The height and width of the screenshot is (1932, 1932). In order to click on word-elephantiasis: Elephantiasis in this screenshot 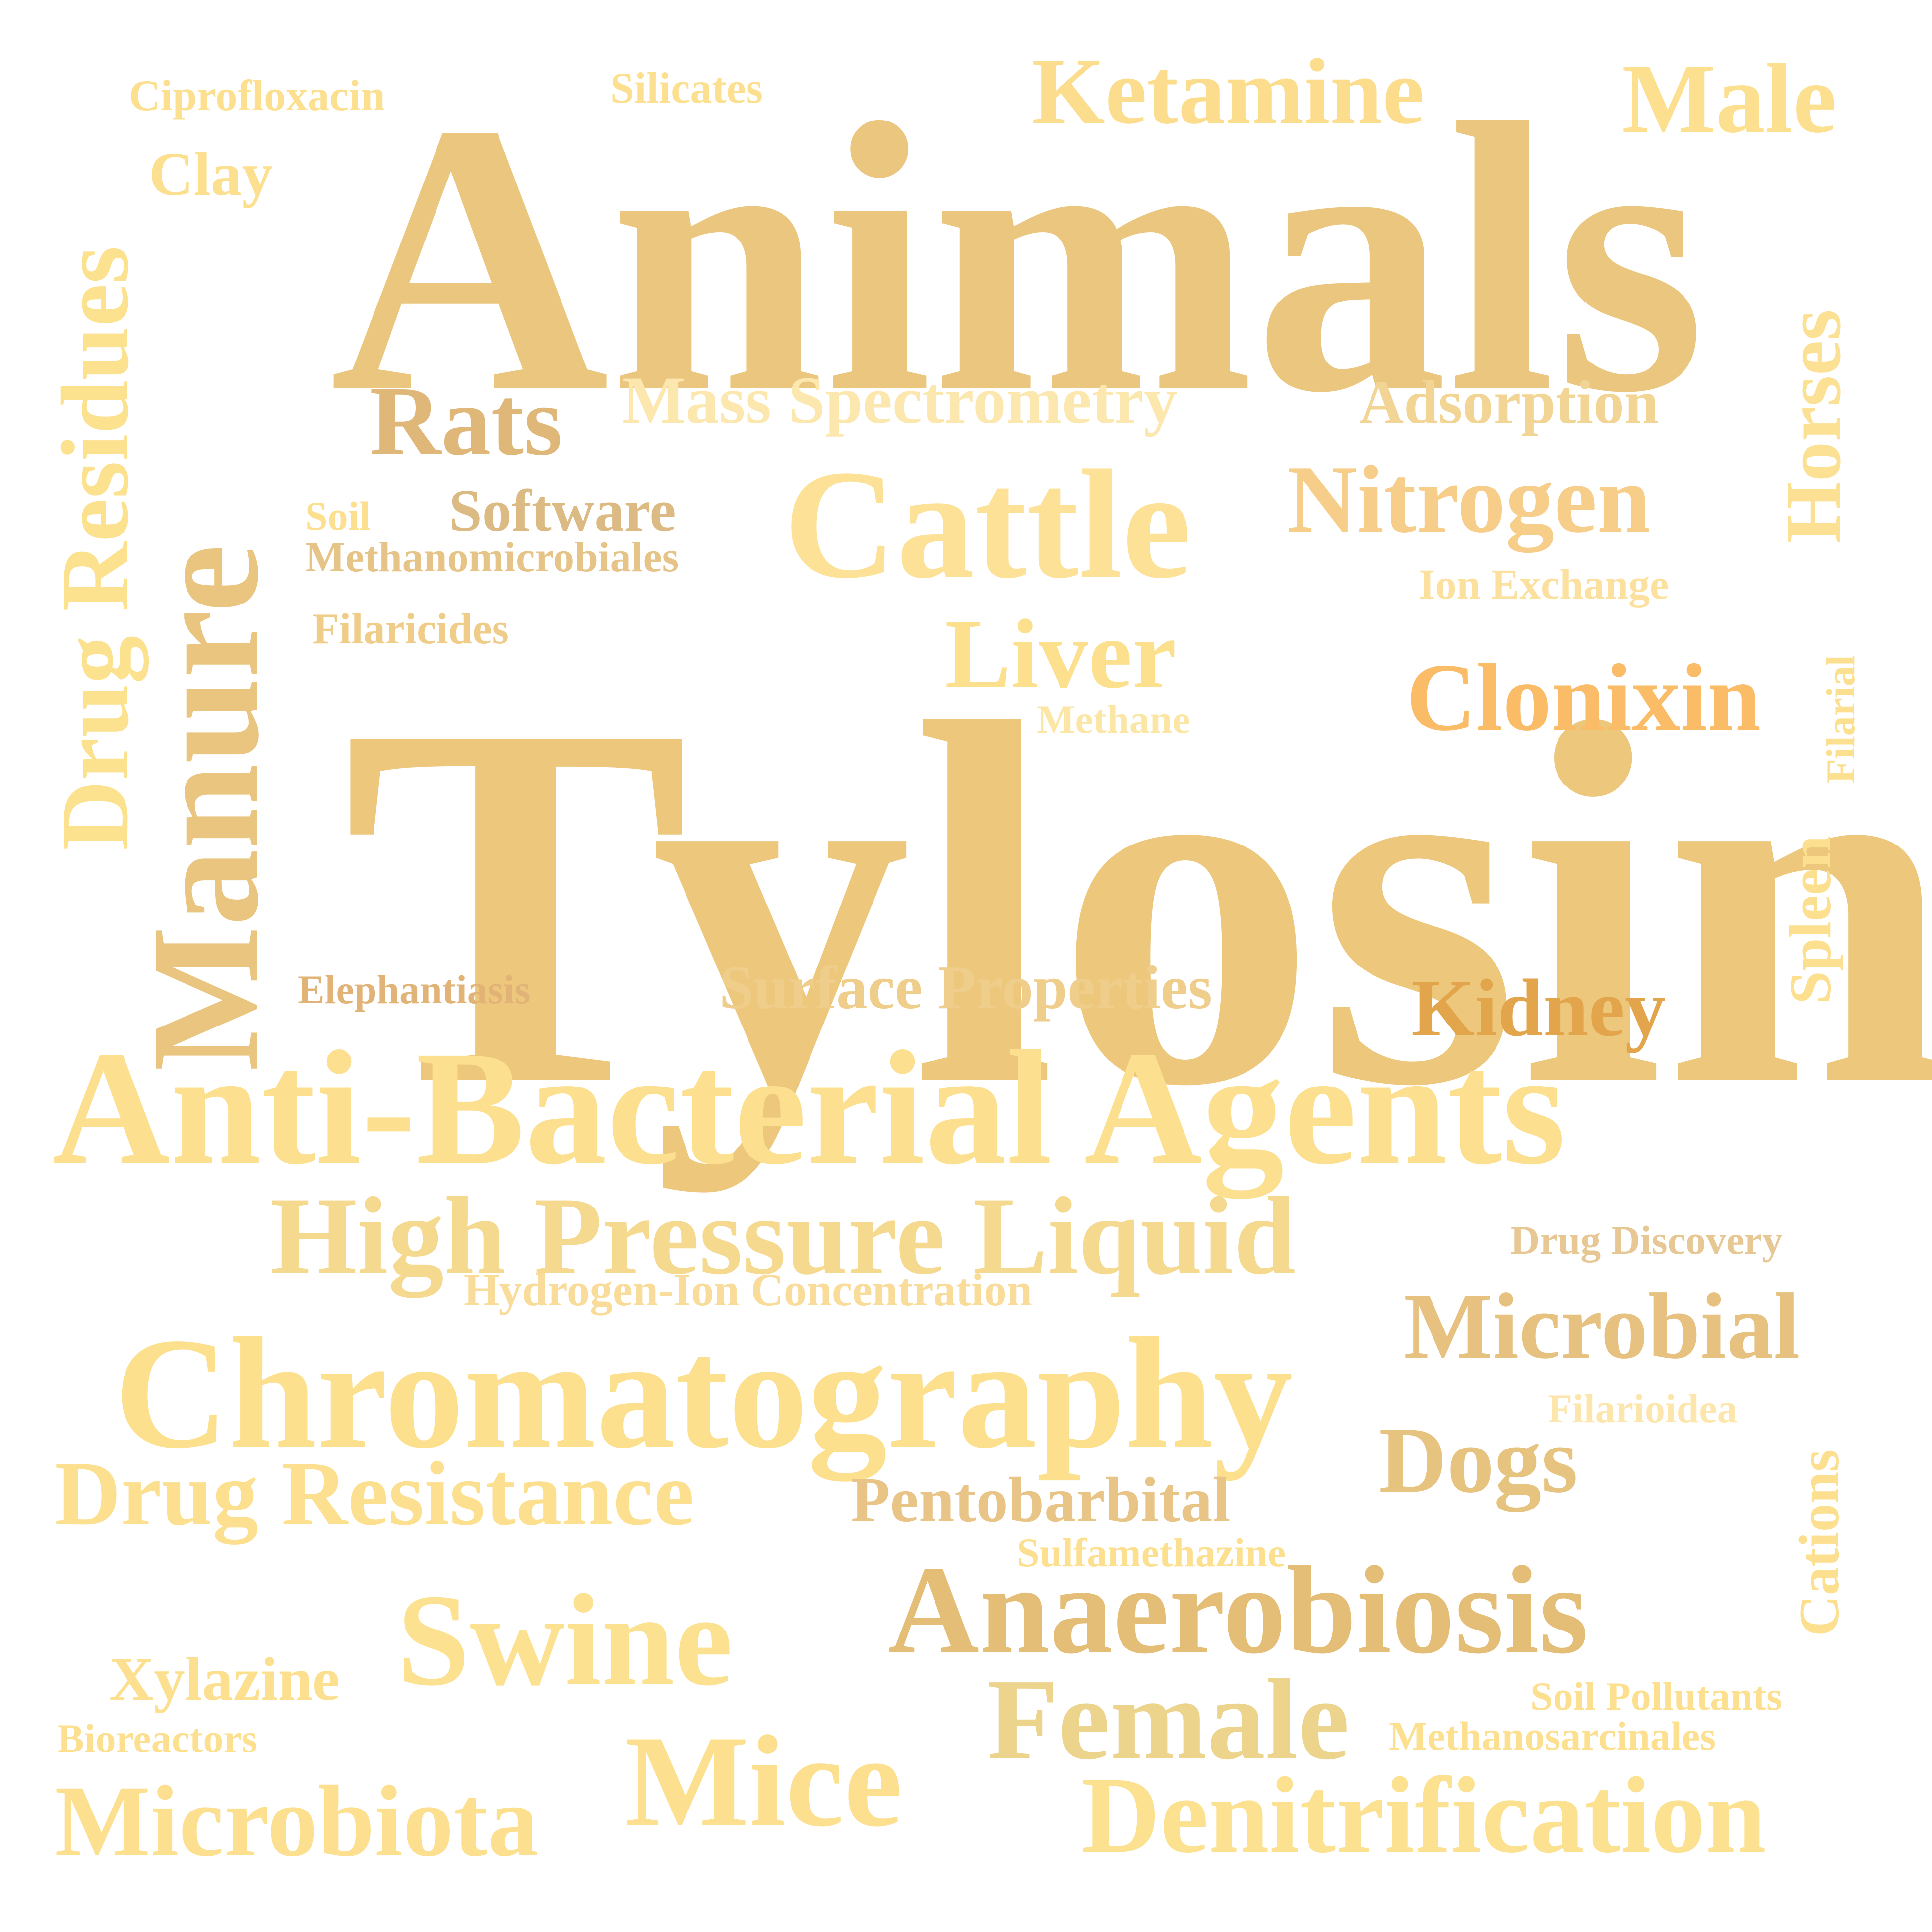, I will do `click(414, 989)`.